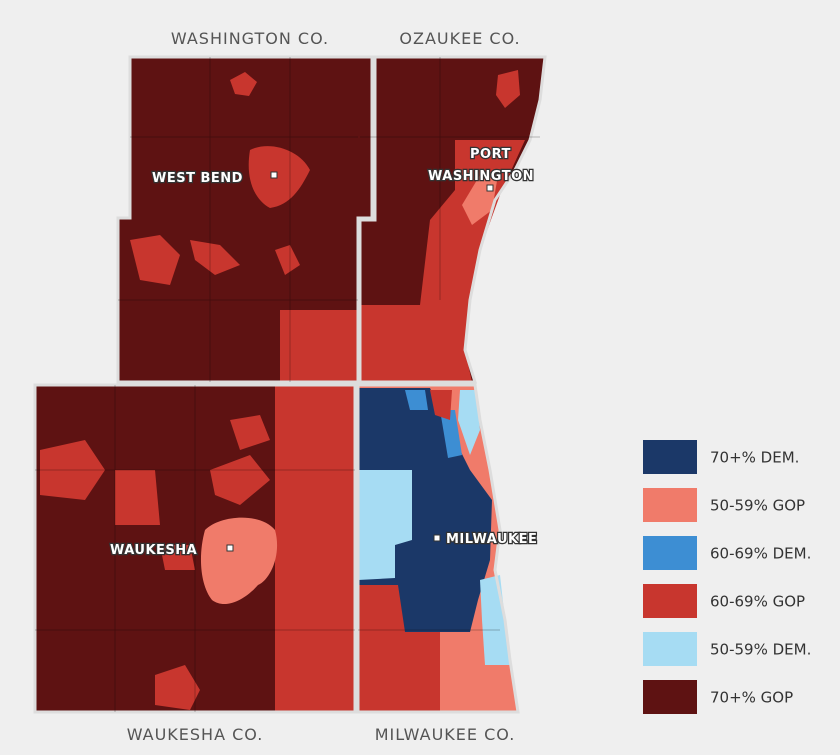  I want to click on city-label: WAUKESHA, so click(153, 550).